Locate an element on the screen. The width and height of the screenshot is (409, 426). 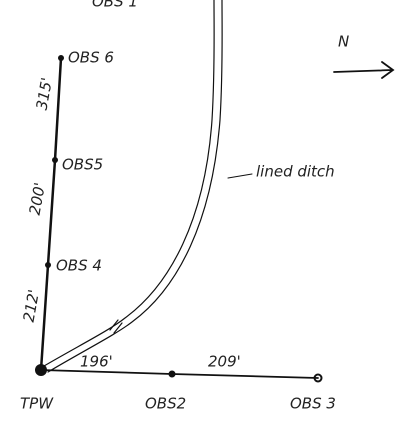
north-arrow is located at coordinates (364, 70).